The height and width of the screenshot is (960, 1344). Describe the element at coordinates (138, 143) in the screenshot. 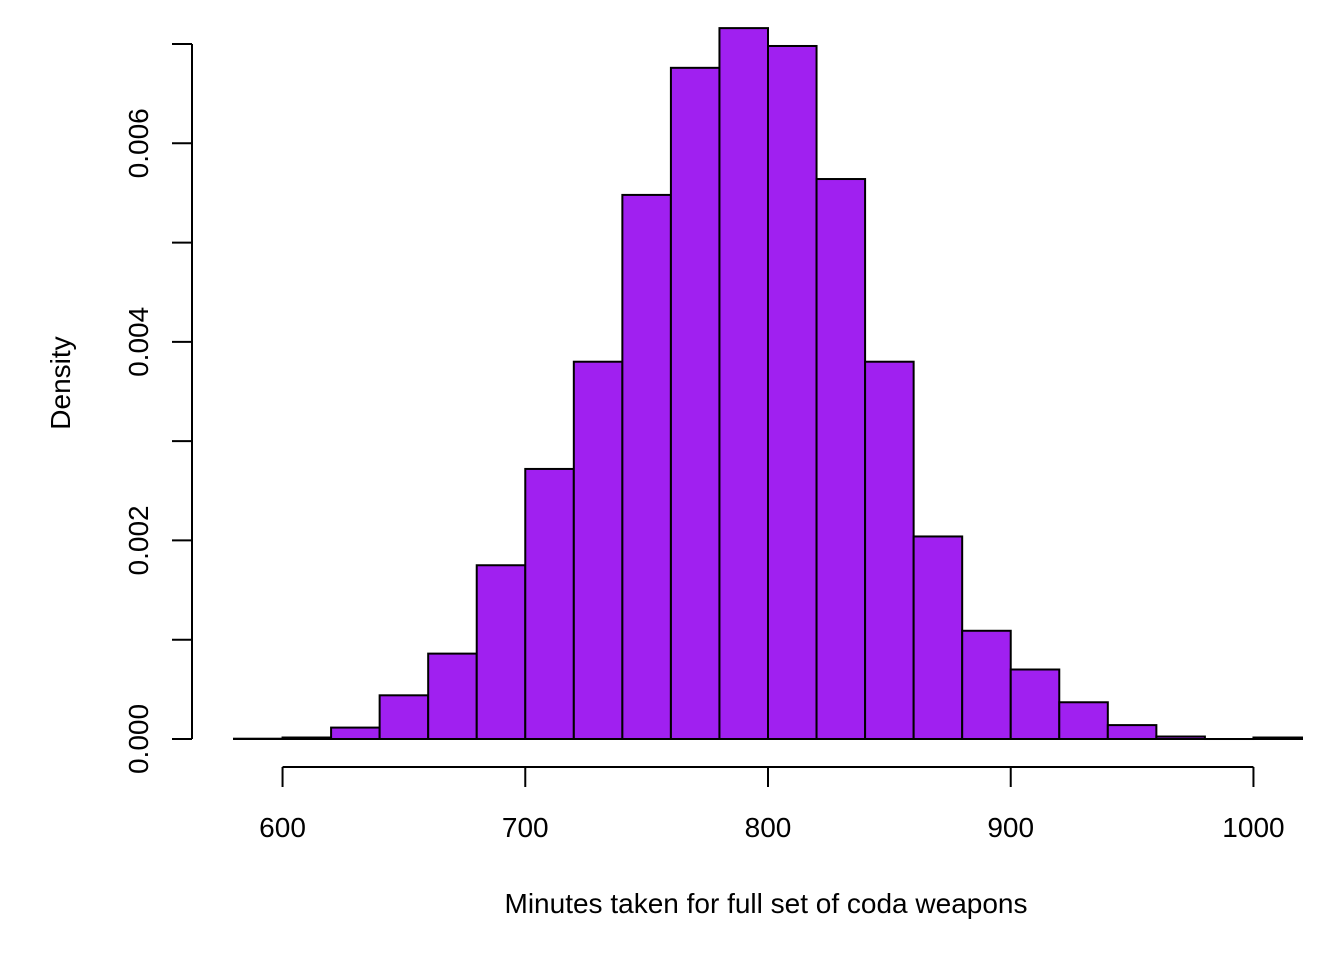

I see `y-tick-label: 0.006` at that location.